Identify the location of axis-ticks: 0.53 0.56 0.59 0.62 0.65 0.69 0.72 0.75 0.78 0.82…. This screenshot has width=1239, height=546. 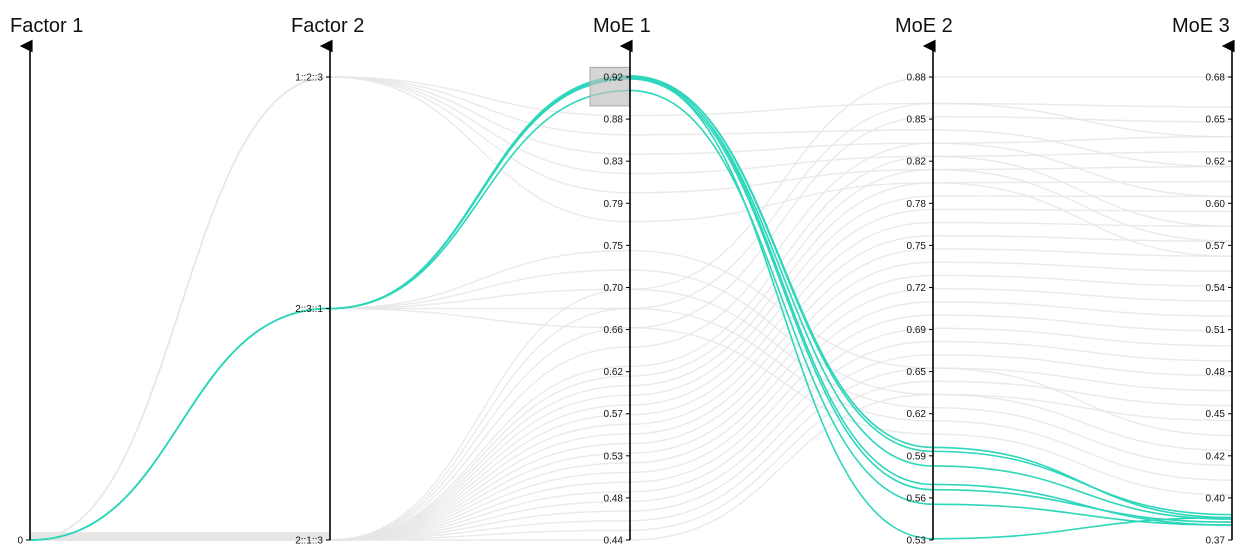
(920, 309).